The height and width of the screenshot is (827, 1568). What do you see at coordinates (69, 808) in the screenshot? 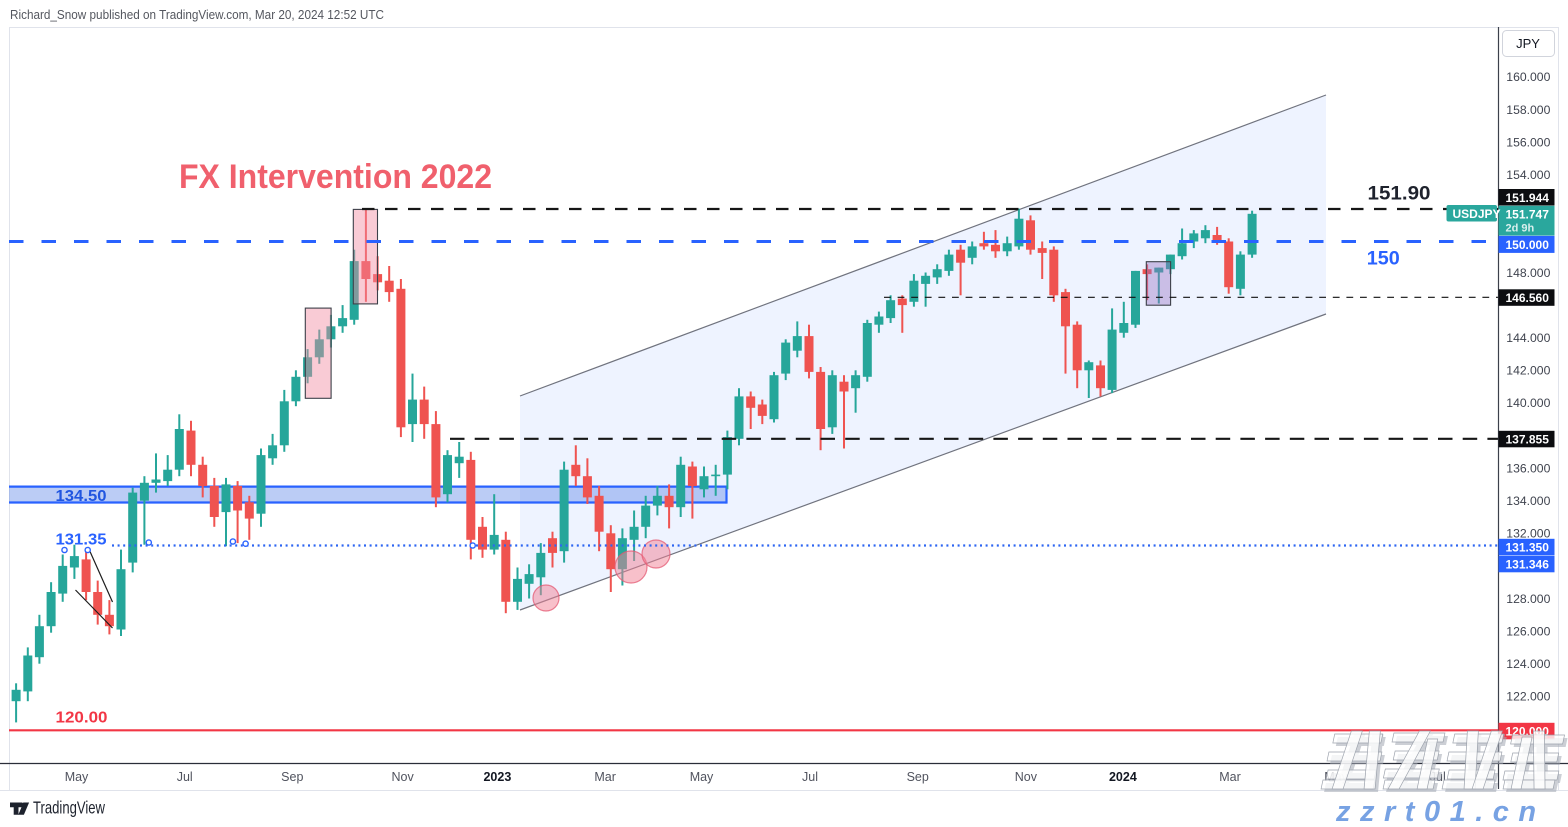
I see `svg-text: TradingView` at bounding box center [69, 808].